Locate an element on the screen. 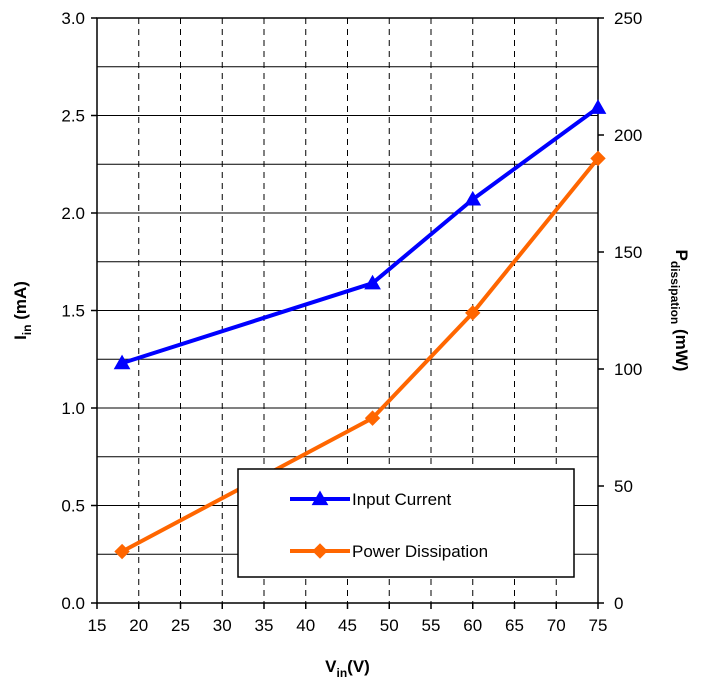 The width and height of the screenshot is (709, 686). y-left-tick-label: 2.5 is located at coordinates (73, 116).